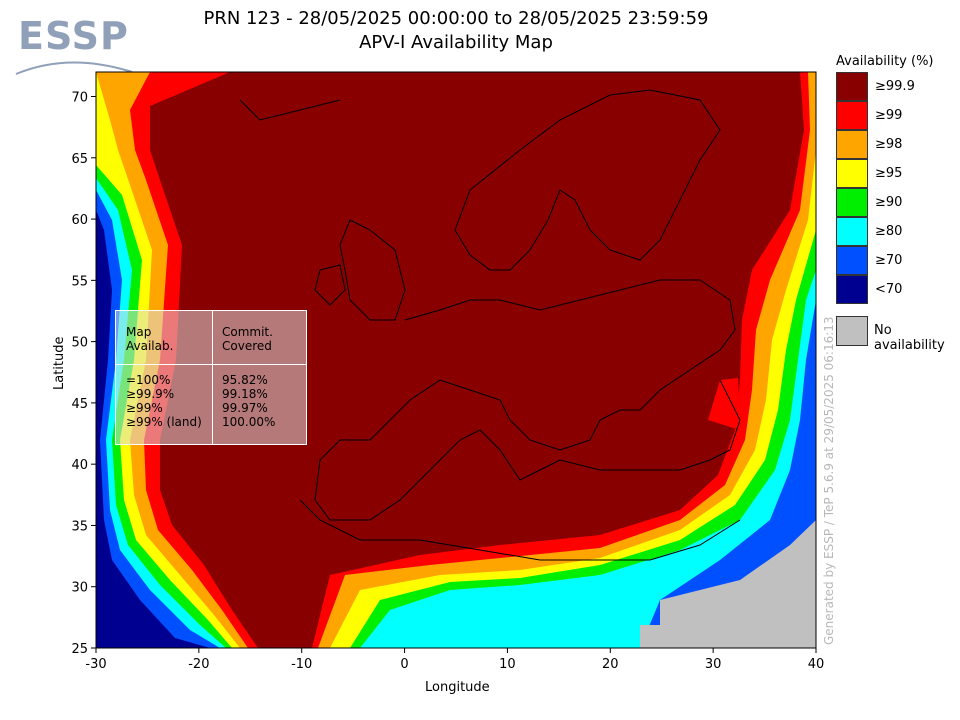 The image size is (960, 720). Describe the element at coordinates (79, 649) in the screenshot. I see `y-tick-label: 25` at that location.